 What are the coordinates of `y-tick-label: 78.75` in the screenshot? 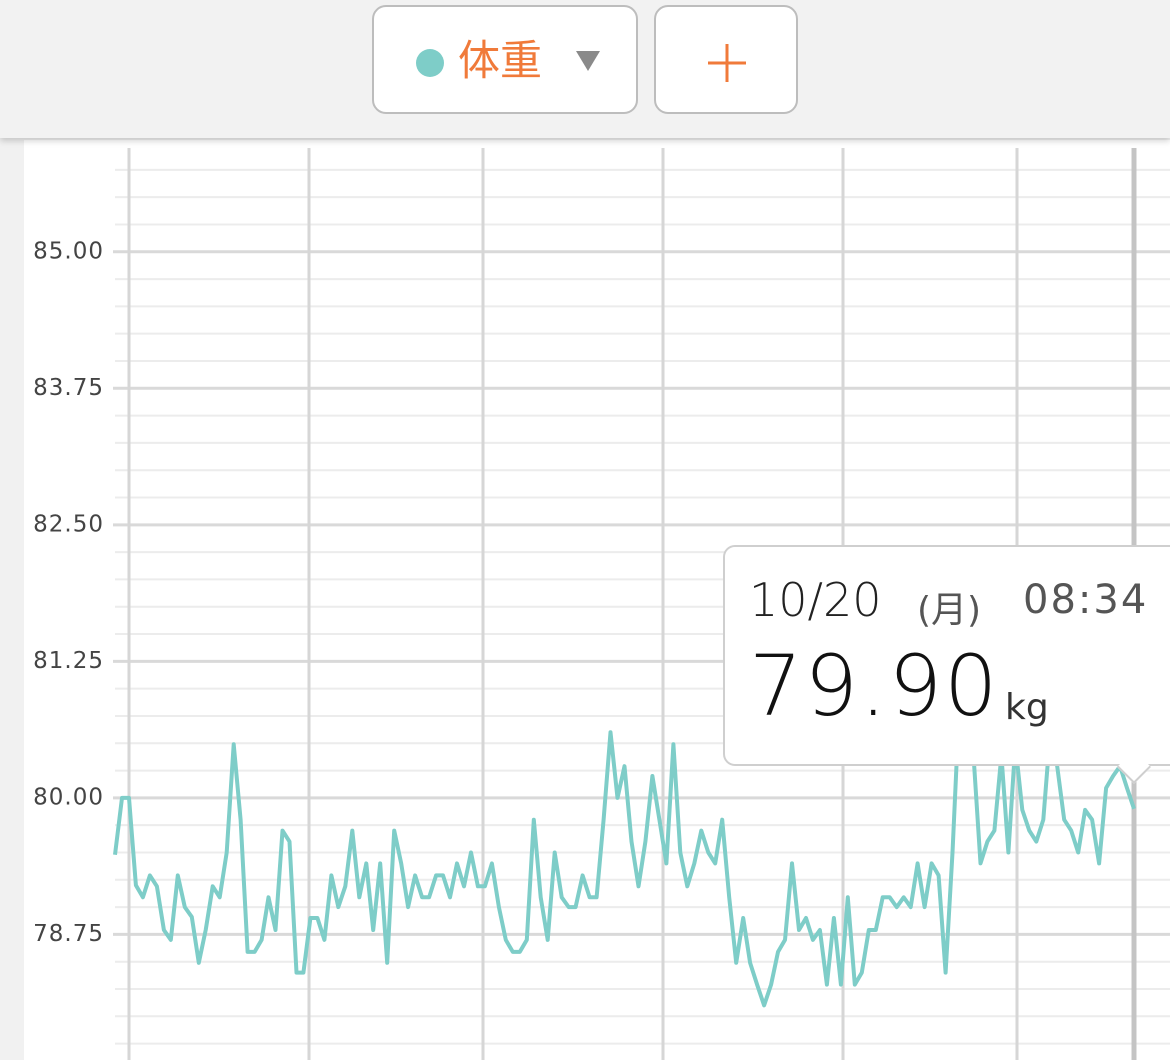 It's located at (68, 934).